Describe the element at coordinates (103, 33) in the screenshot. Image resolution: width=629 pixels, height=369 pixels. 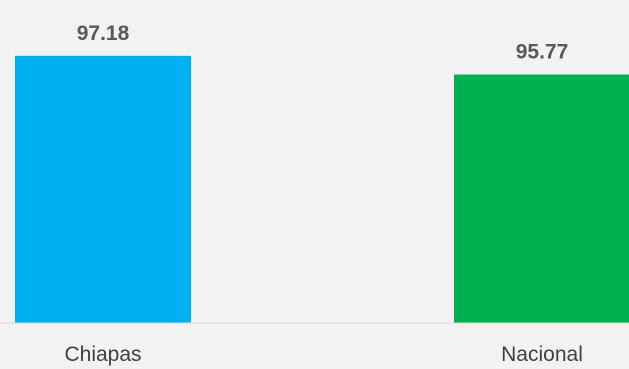
I see `data-label-chiapas: 97.18` at that location.